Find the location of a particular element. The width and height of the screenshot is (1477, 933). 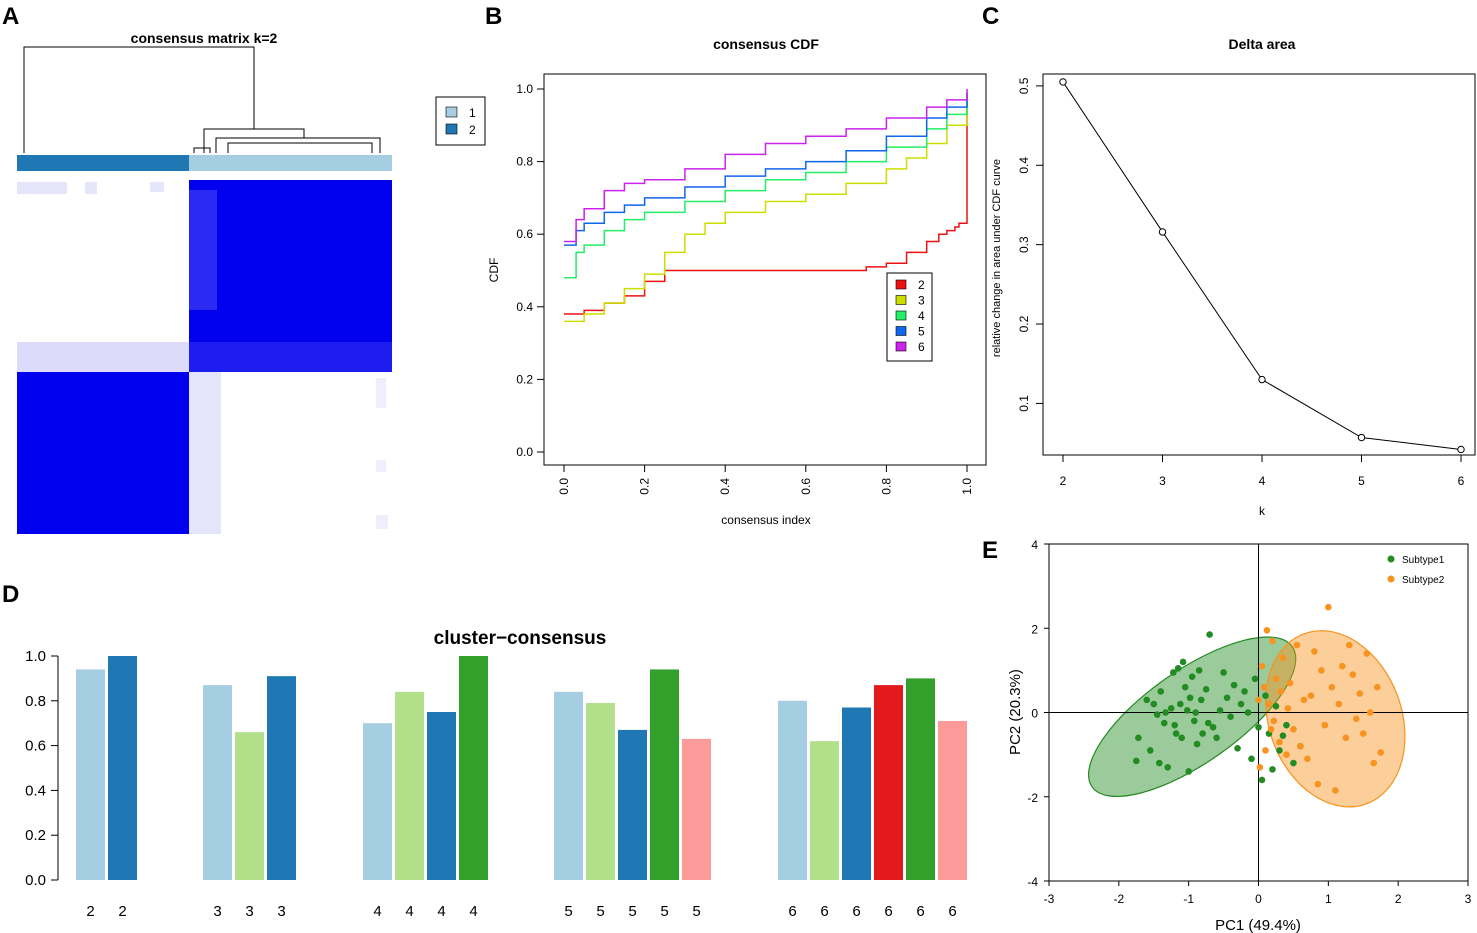

panel-d-ytick-label: 1.0 is located at coordinates (35, 656).